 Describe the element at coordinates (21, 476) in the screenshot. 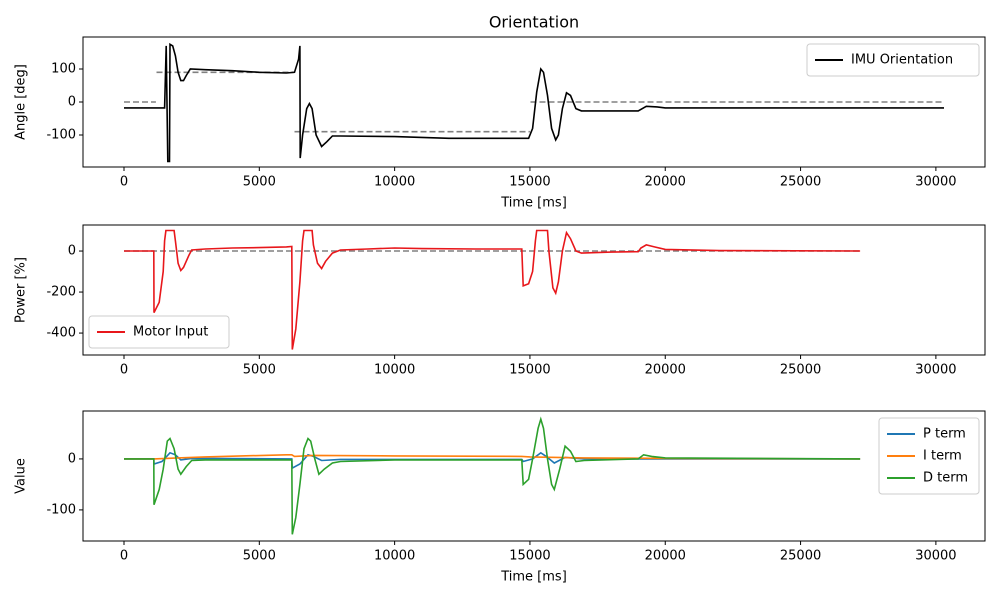

I see `y-axis-label: Value` at that location.